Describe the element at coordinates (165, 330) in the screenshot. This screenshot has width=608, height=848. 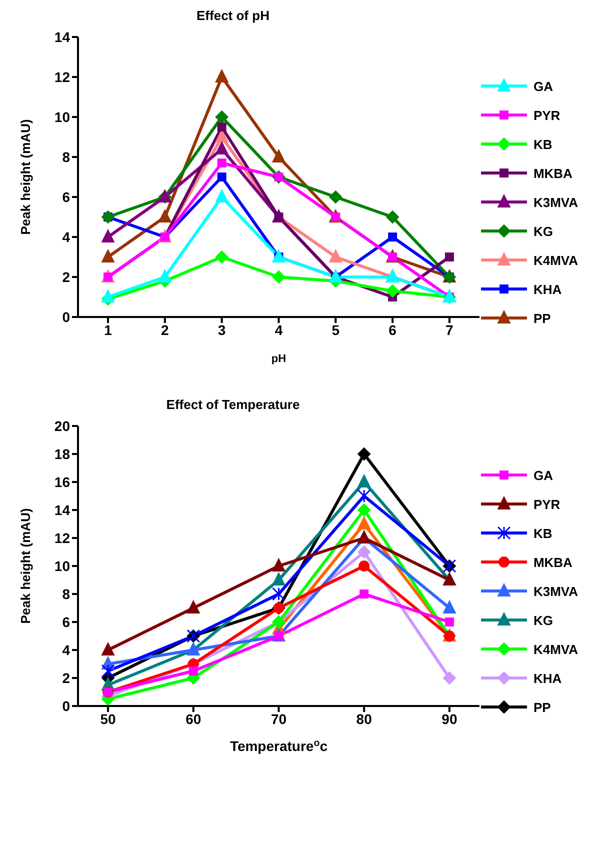
I see `x-tick-label: 2` at that location.